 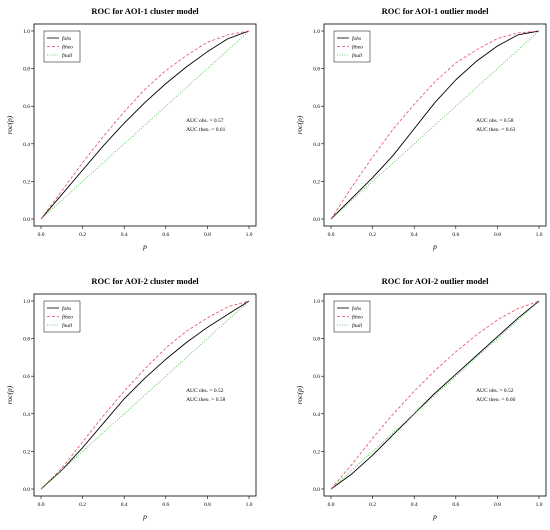 What do you see at coordinates (145, 281) in the screenshot?
I see `chart-title: ROC for AOI-2 cluster model` at bounding box center [145, 281].